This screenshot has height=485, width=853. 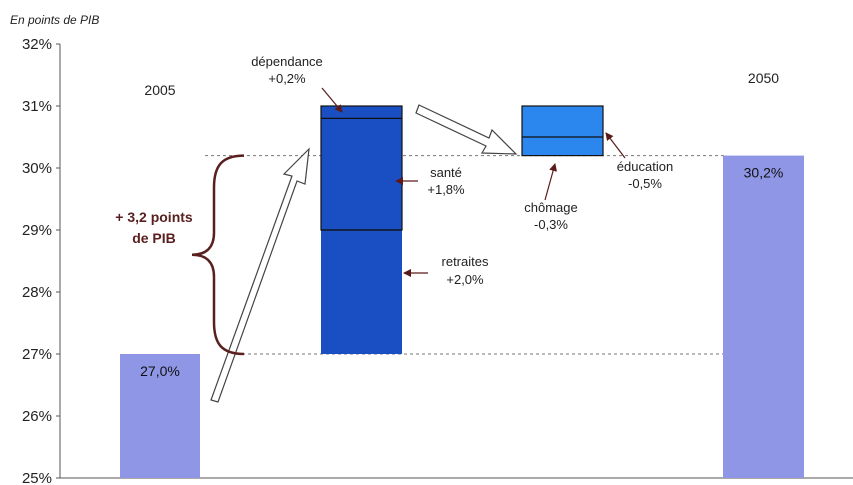 What do you see at coordinates (763, 316) in the screenshot?
I see `bar-2050` at bounding box center [763, 316].